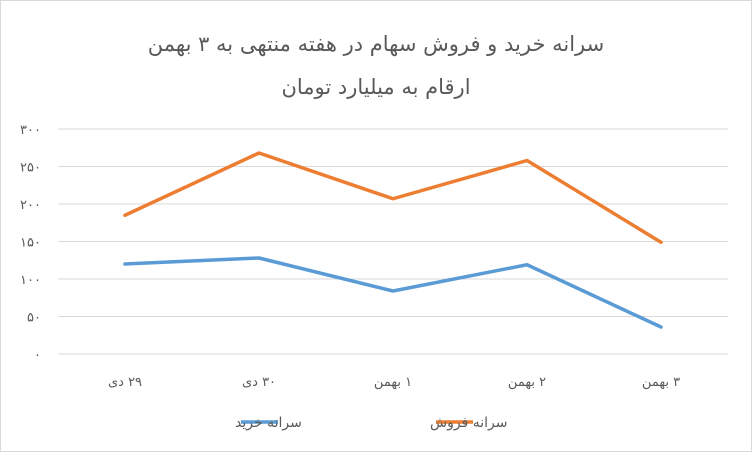  What do you see at coordinates (527, 382) in the screenshot?
I see `x-tick-label: ۲ بهمن` at bounding box center [527, 382].